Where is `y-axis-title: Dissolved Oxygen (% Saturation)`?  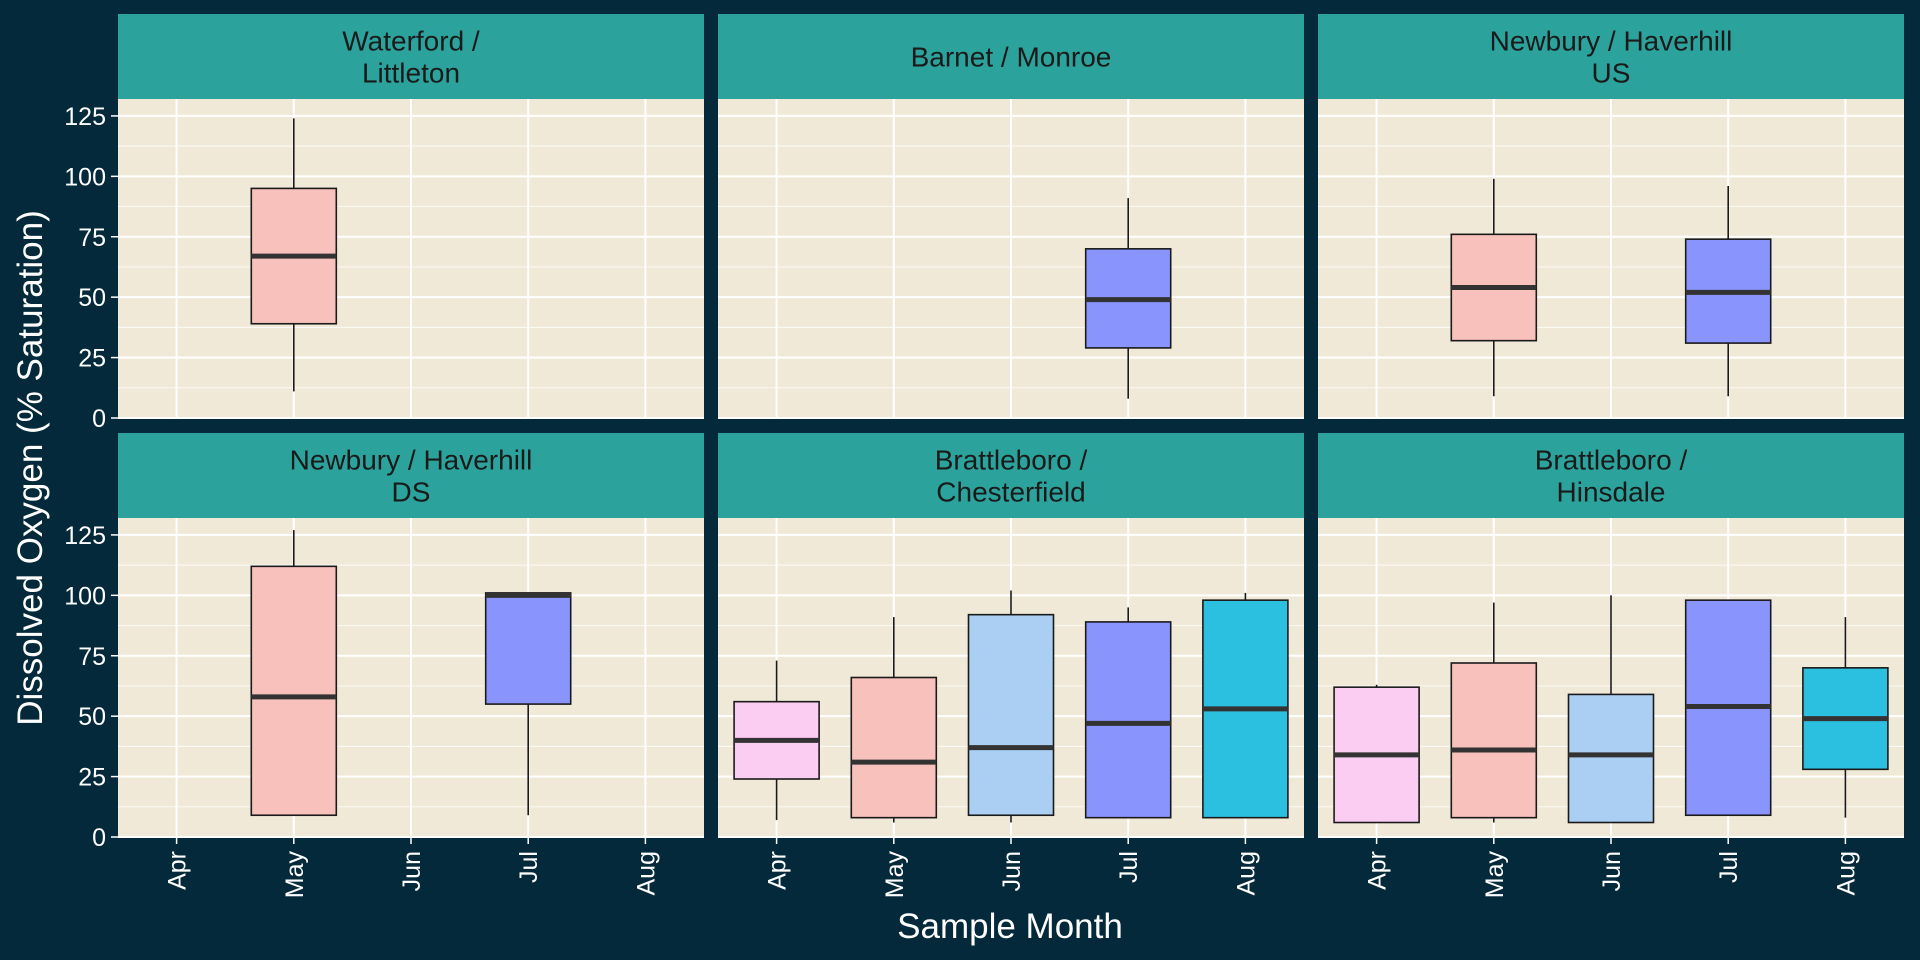 y-axis-title: Dissolved Oxygen (% Saturation) is located at coordinates (30, 468).